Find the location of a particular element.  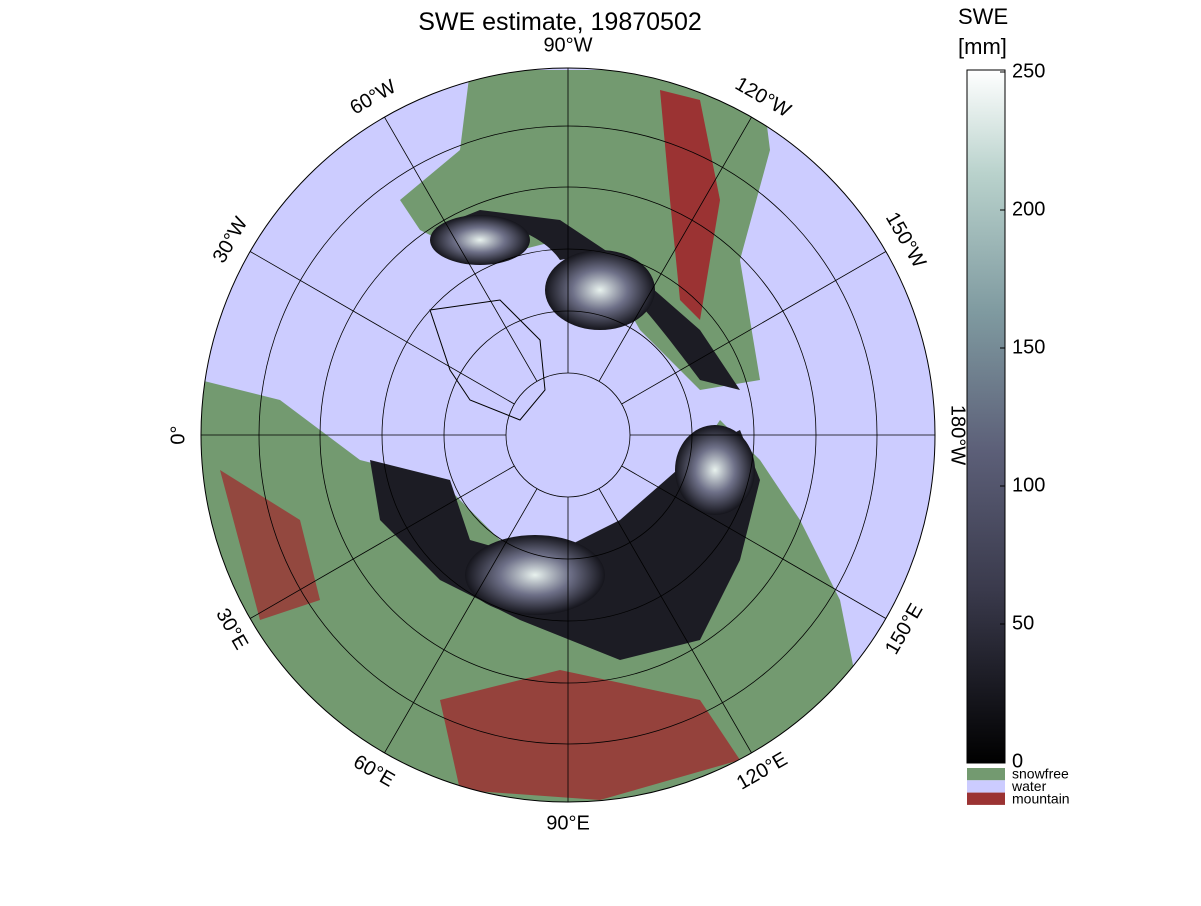

colorbar-tick-label: 0 is located at coordinates (1017, 761).